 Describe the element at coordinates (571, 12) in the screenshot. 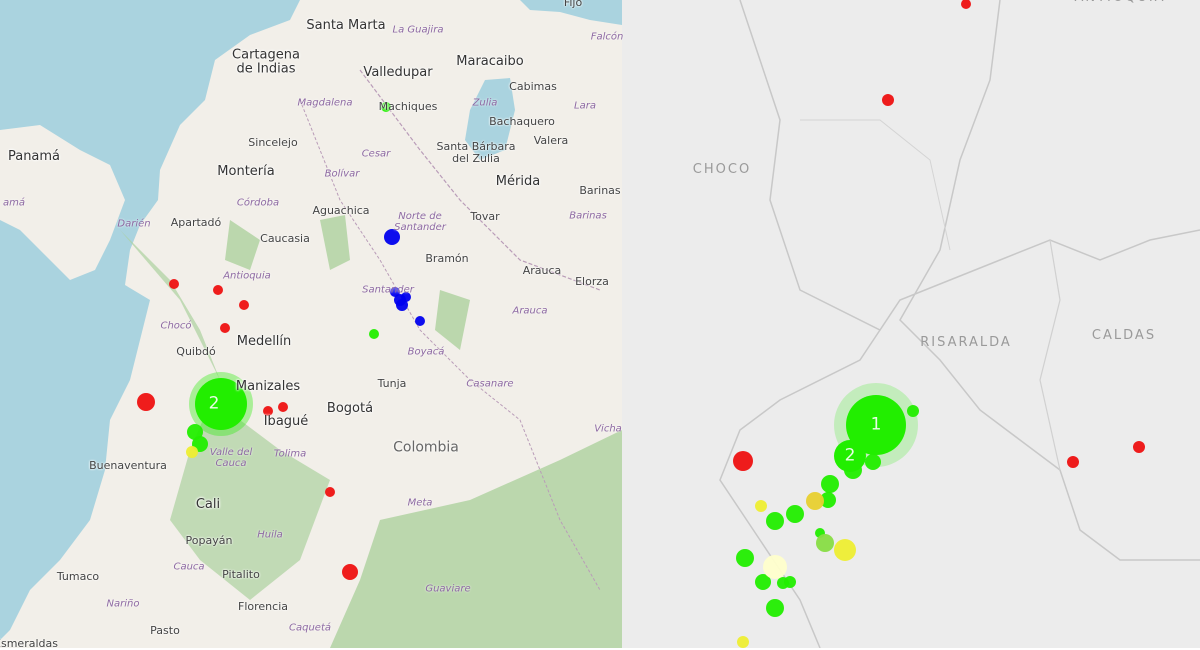

I see `sea-north` at that location.